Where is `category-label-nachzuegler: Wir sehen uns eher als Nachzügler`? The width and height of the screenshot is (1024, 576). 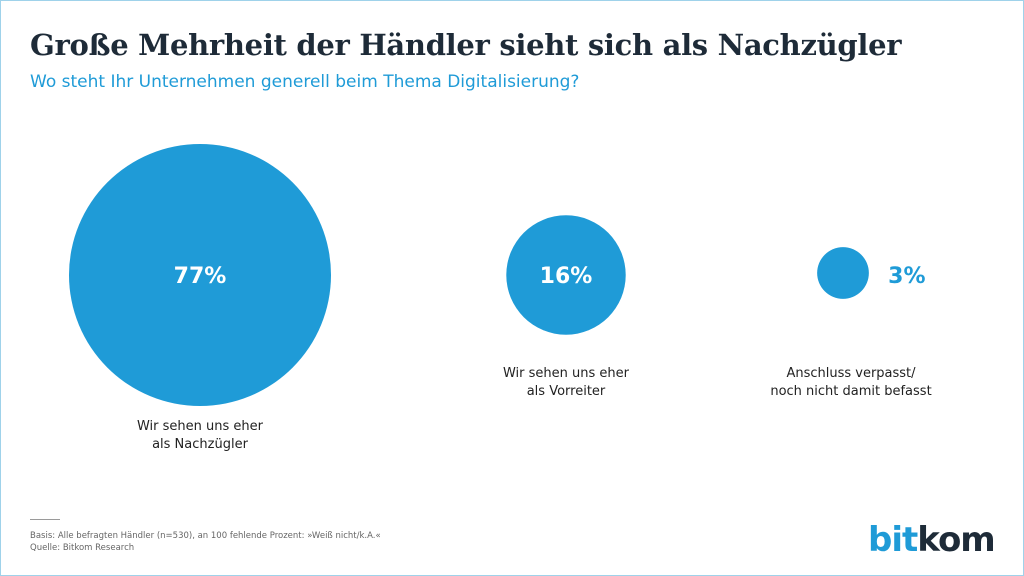 category-label-nachzuegler: Wir sehen uns eher als Nachzügler is located at coordinates (199, 435).